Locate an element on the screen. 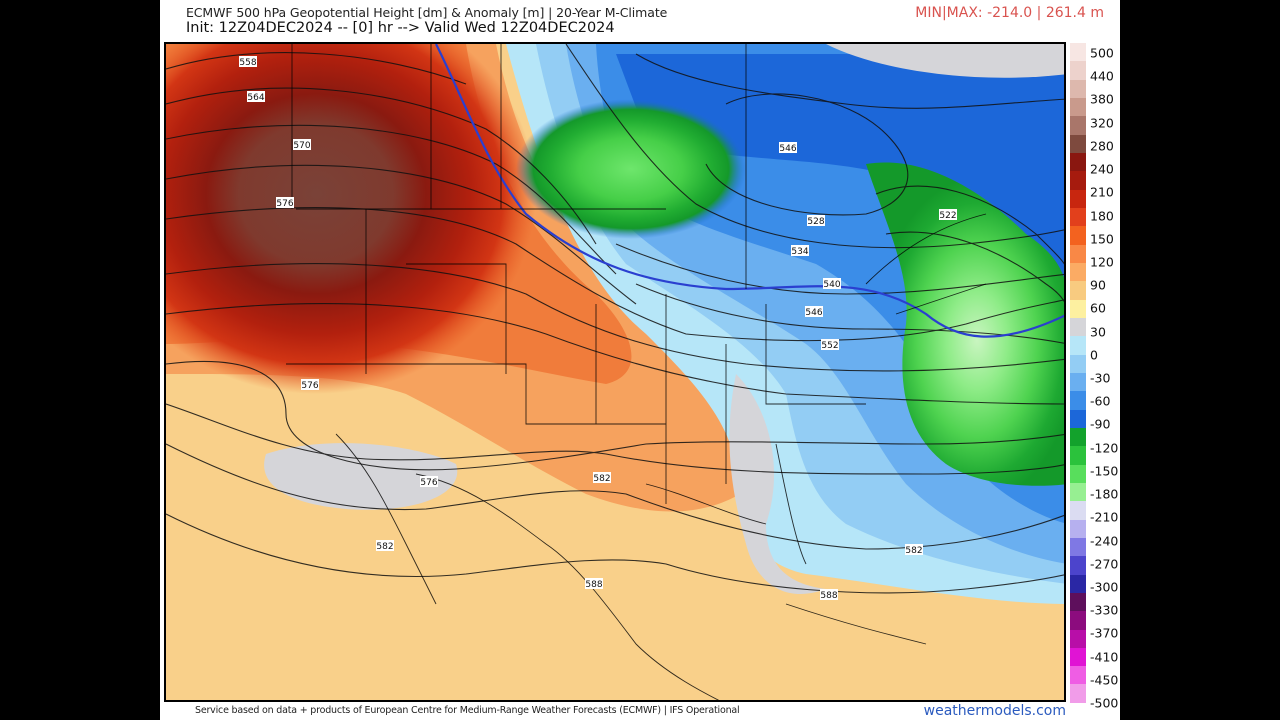  colorbar-label: 500 is located at coordinates (1102, 53).